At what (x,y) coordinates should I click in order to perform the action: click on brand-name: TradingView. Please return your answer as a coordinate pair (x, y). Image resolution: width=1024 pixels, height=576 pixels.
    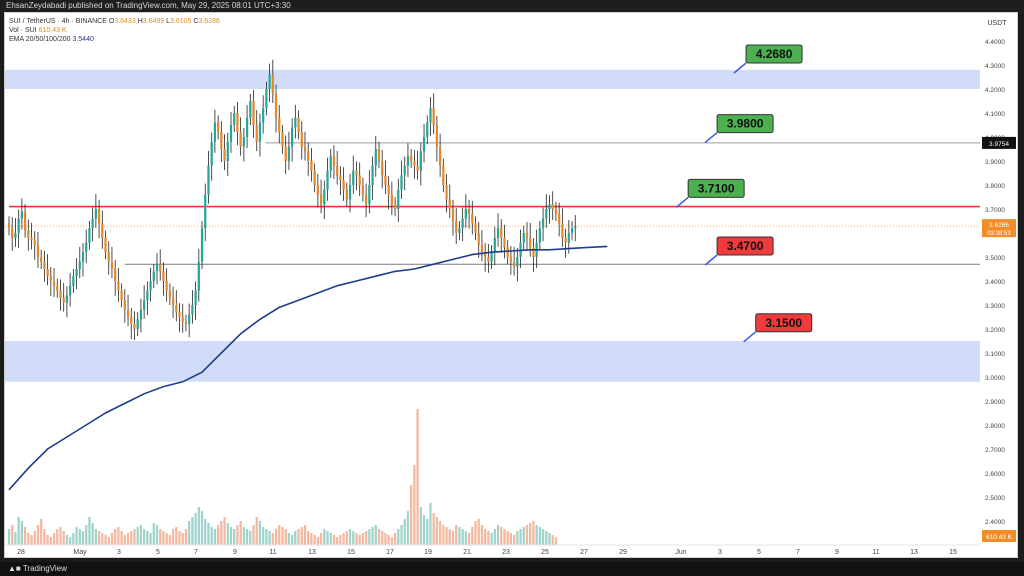
    Looking at the image, I should click on (44, 568).